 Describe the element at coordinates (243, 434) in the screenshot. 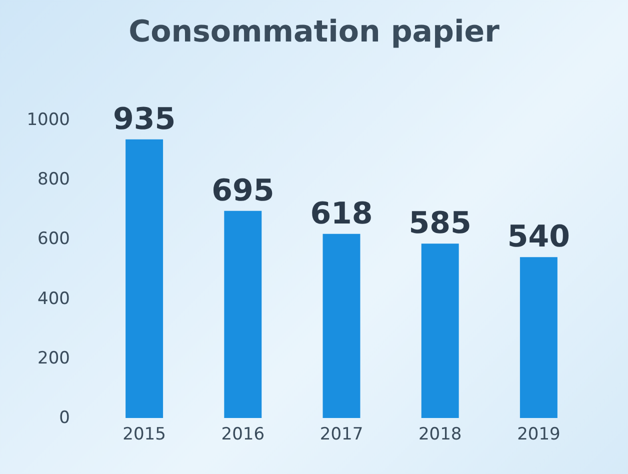

I see `x-tick-label: 2016` at that location.